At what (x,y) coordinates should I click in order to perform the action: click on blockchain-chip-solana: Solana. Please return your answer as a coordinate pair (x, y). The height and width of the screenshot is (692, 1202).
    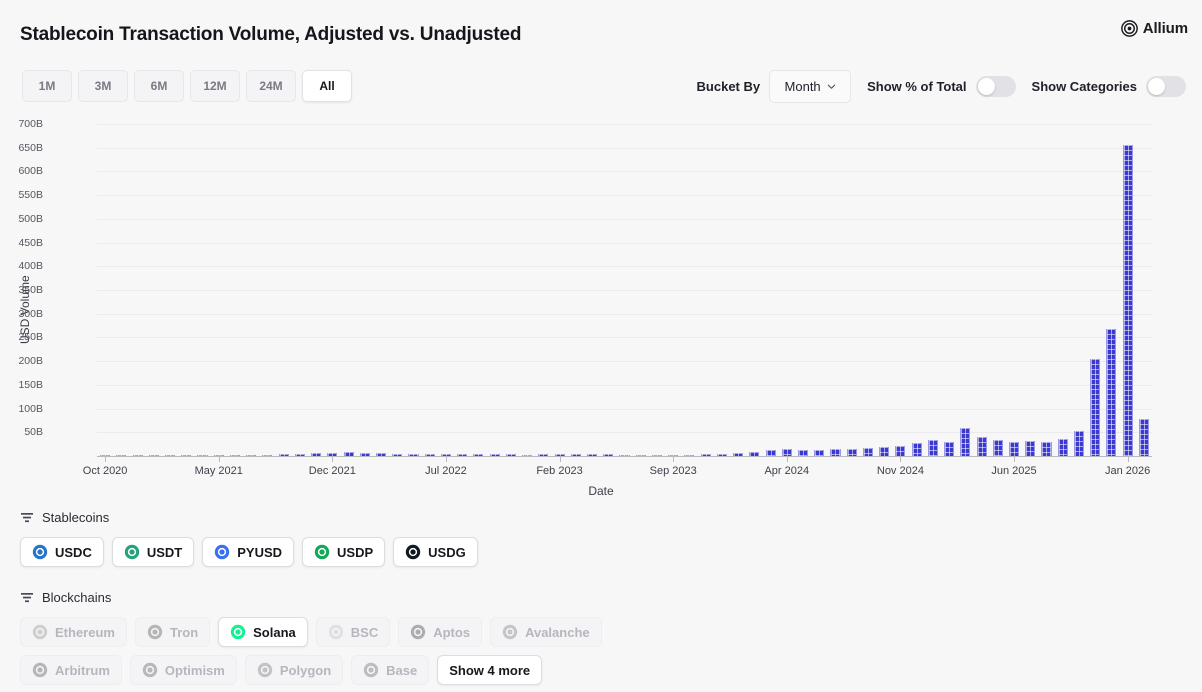
    Looking at the image, I should click on (263, 632).